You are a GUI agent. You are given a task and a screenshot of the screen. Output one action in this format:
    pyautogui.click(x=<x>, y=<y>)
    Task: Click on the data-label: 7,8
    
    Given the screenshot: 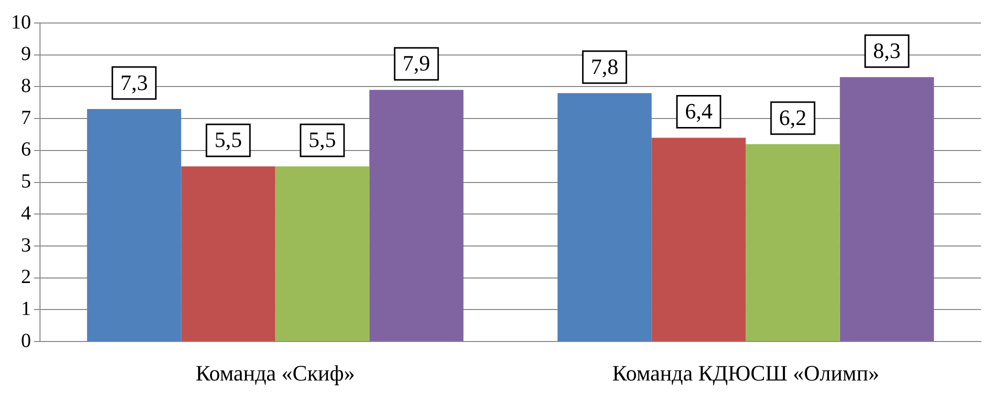 What is the action you would take?
    pyautogui.click(x=604, y=66)
    